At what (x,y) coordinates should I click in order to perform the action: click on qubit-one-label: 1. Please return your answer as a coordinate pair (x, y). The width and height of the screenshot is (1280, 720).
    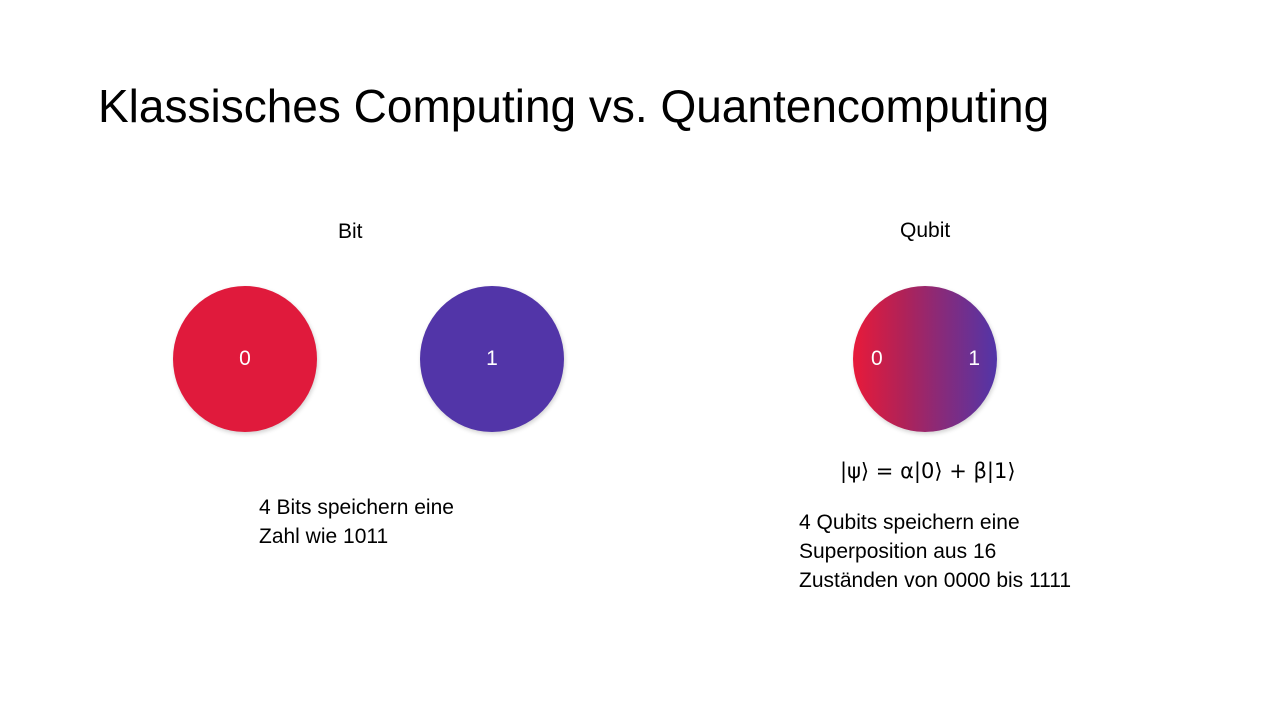
    Looking at the image, I should click on (974, 358).